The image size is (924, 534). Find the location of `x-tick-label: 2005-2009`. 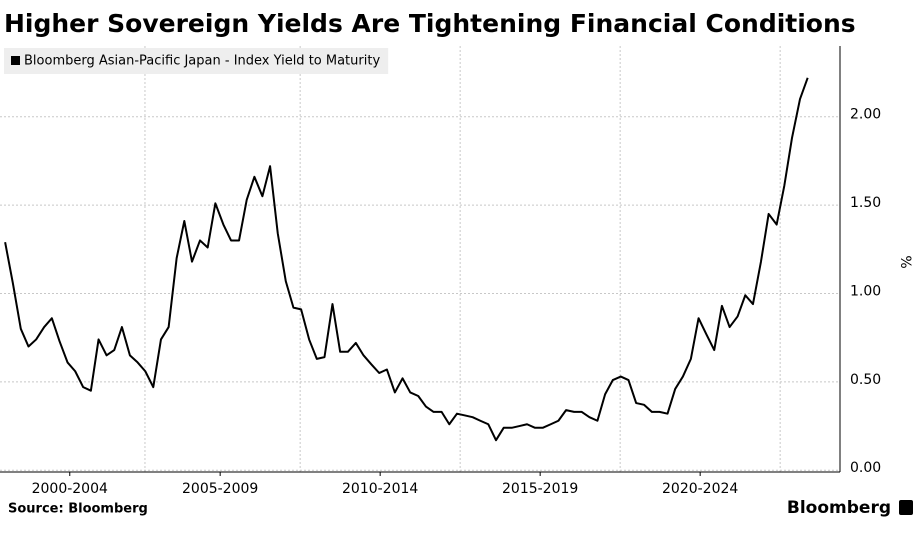

x-tick-label: 2005-2009 is located at coordinates (220, 489).